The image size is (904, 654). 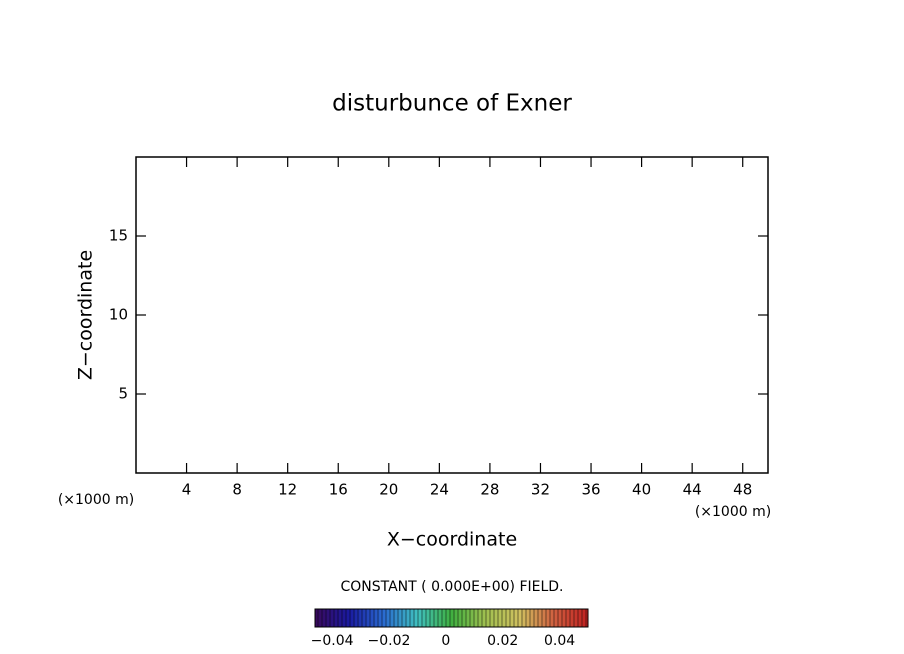 I want to click on x-tick-label: 16, so click(x=338, y=490).